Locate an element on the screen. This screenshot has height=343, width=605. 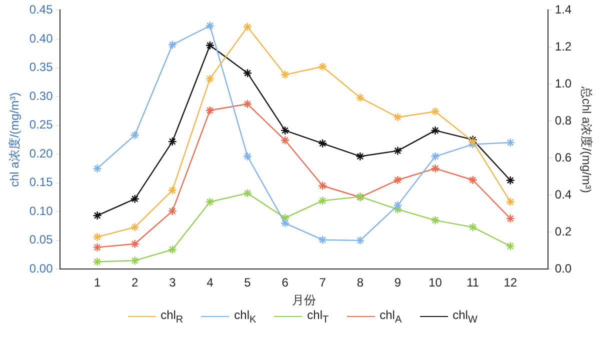
y-tick-label: 0.20 is located at coordinates (41, 153).